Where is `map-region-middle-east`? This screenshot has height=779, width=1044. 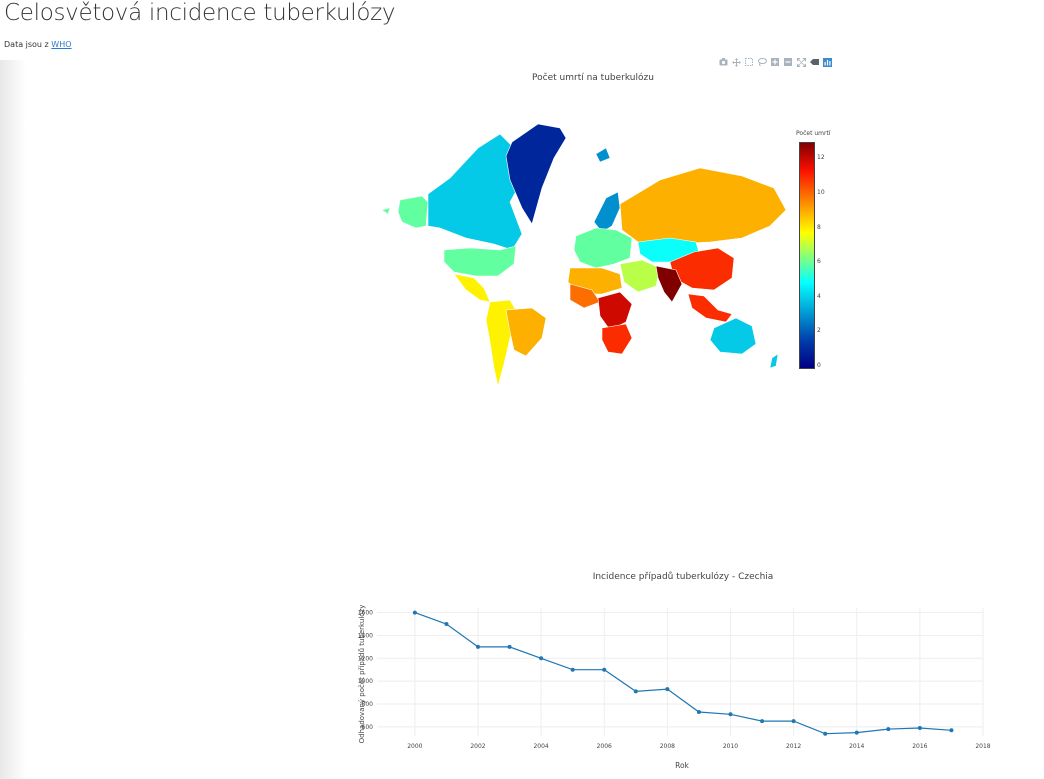
map-region-middle-east is located at coordinates (640, 276).